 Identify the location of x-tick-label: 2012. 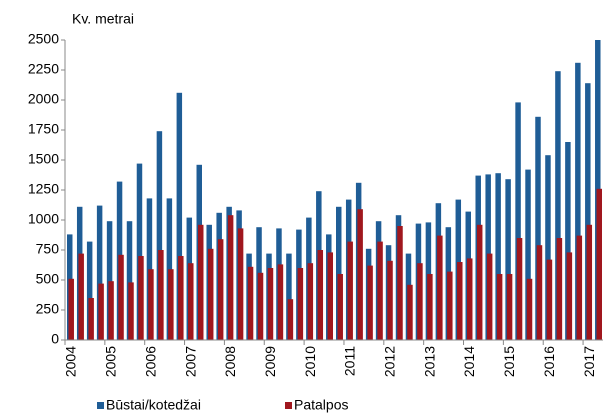
(390, 361).